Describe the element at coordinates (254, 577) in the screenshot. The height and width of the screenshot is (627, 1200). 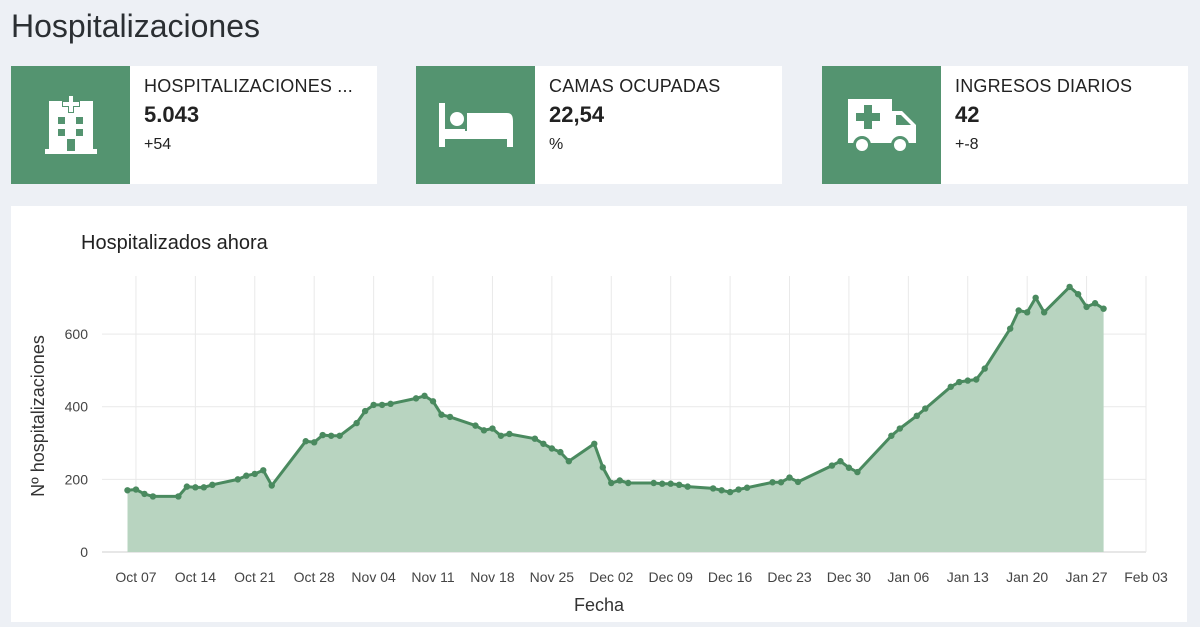
I see `x-tick-label: Oct 21` at that location.